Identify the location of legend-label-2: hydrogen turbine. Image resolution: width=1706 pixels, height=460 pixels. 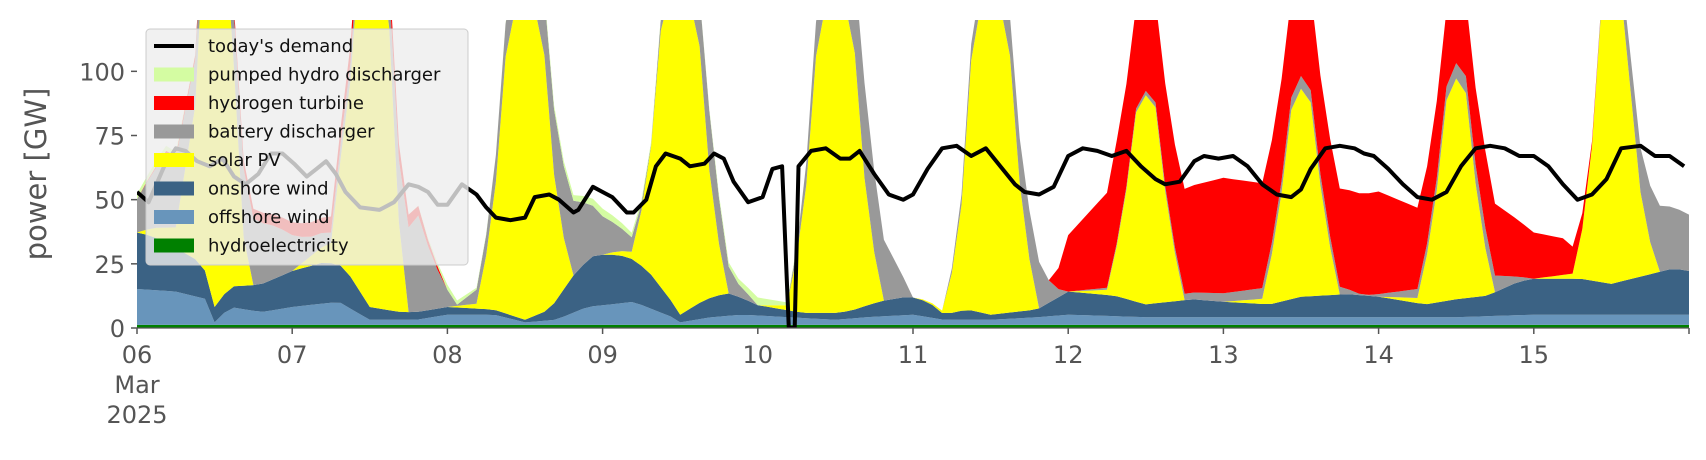
(286, 103).